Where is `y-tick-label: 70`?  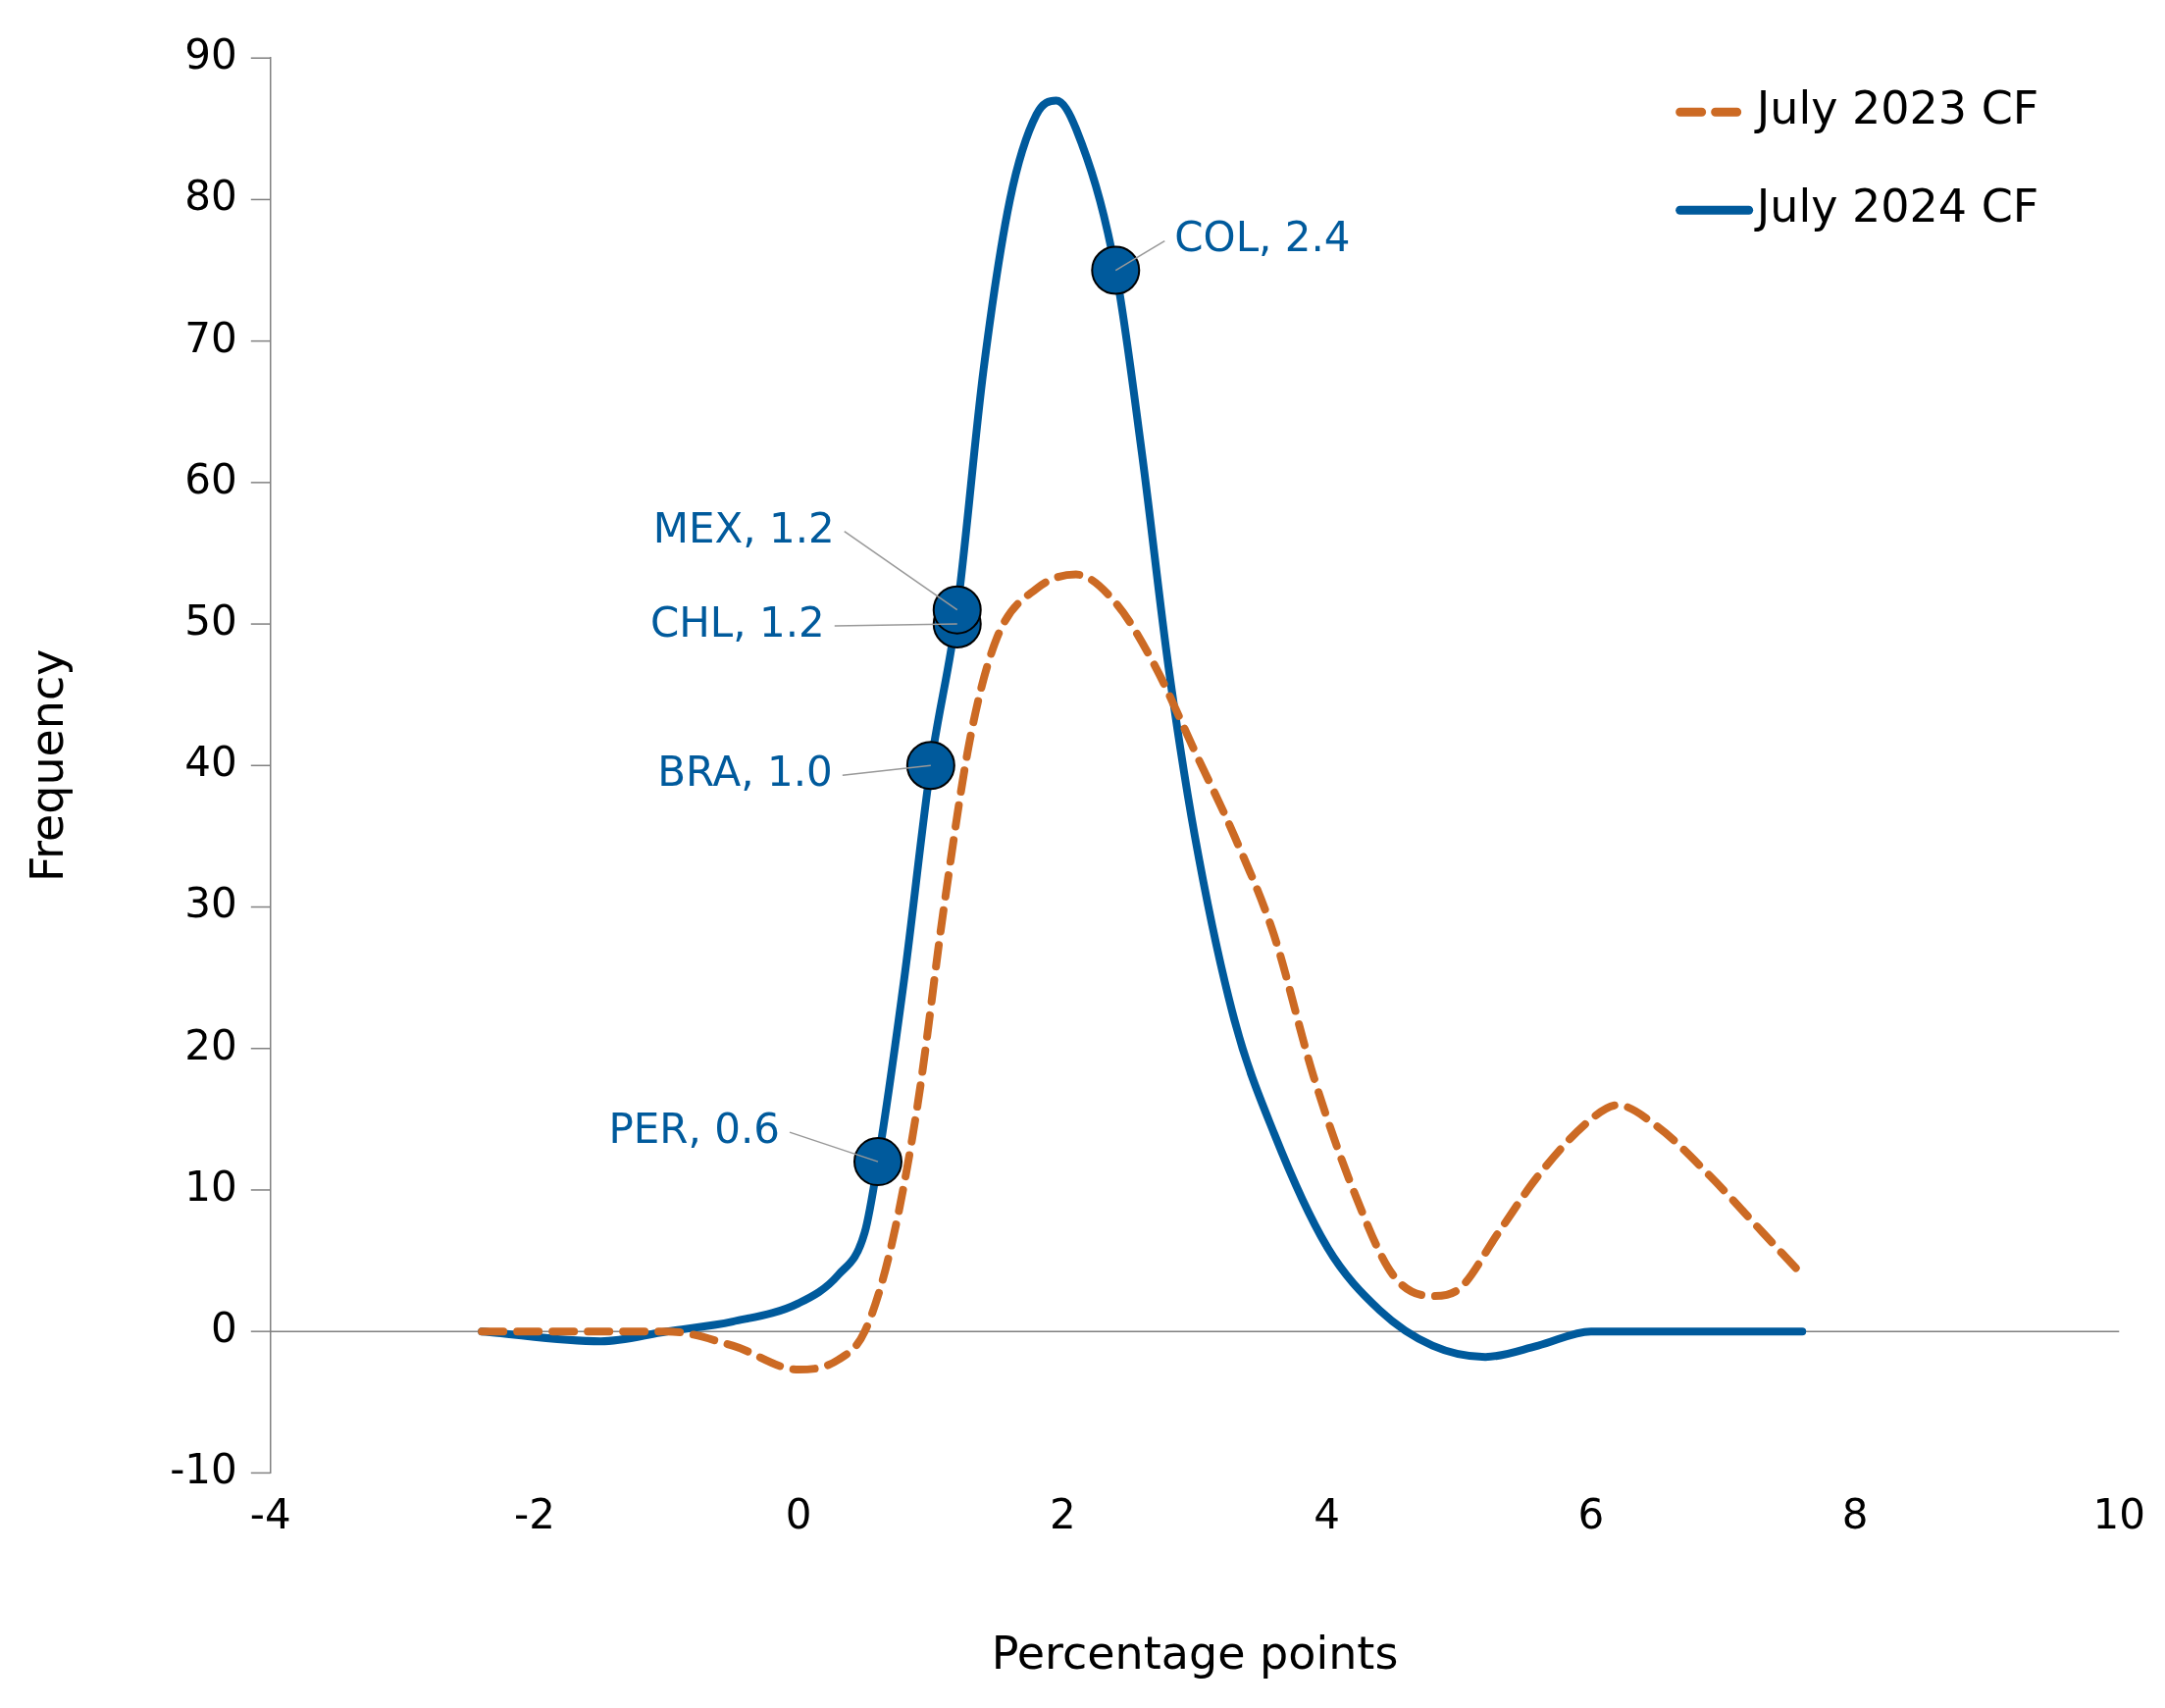 y-tick-label: 70 is located at coordinates (210, 337).